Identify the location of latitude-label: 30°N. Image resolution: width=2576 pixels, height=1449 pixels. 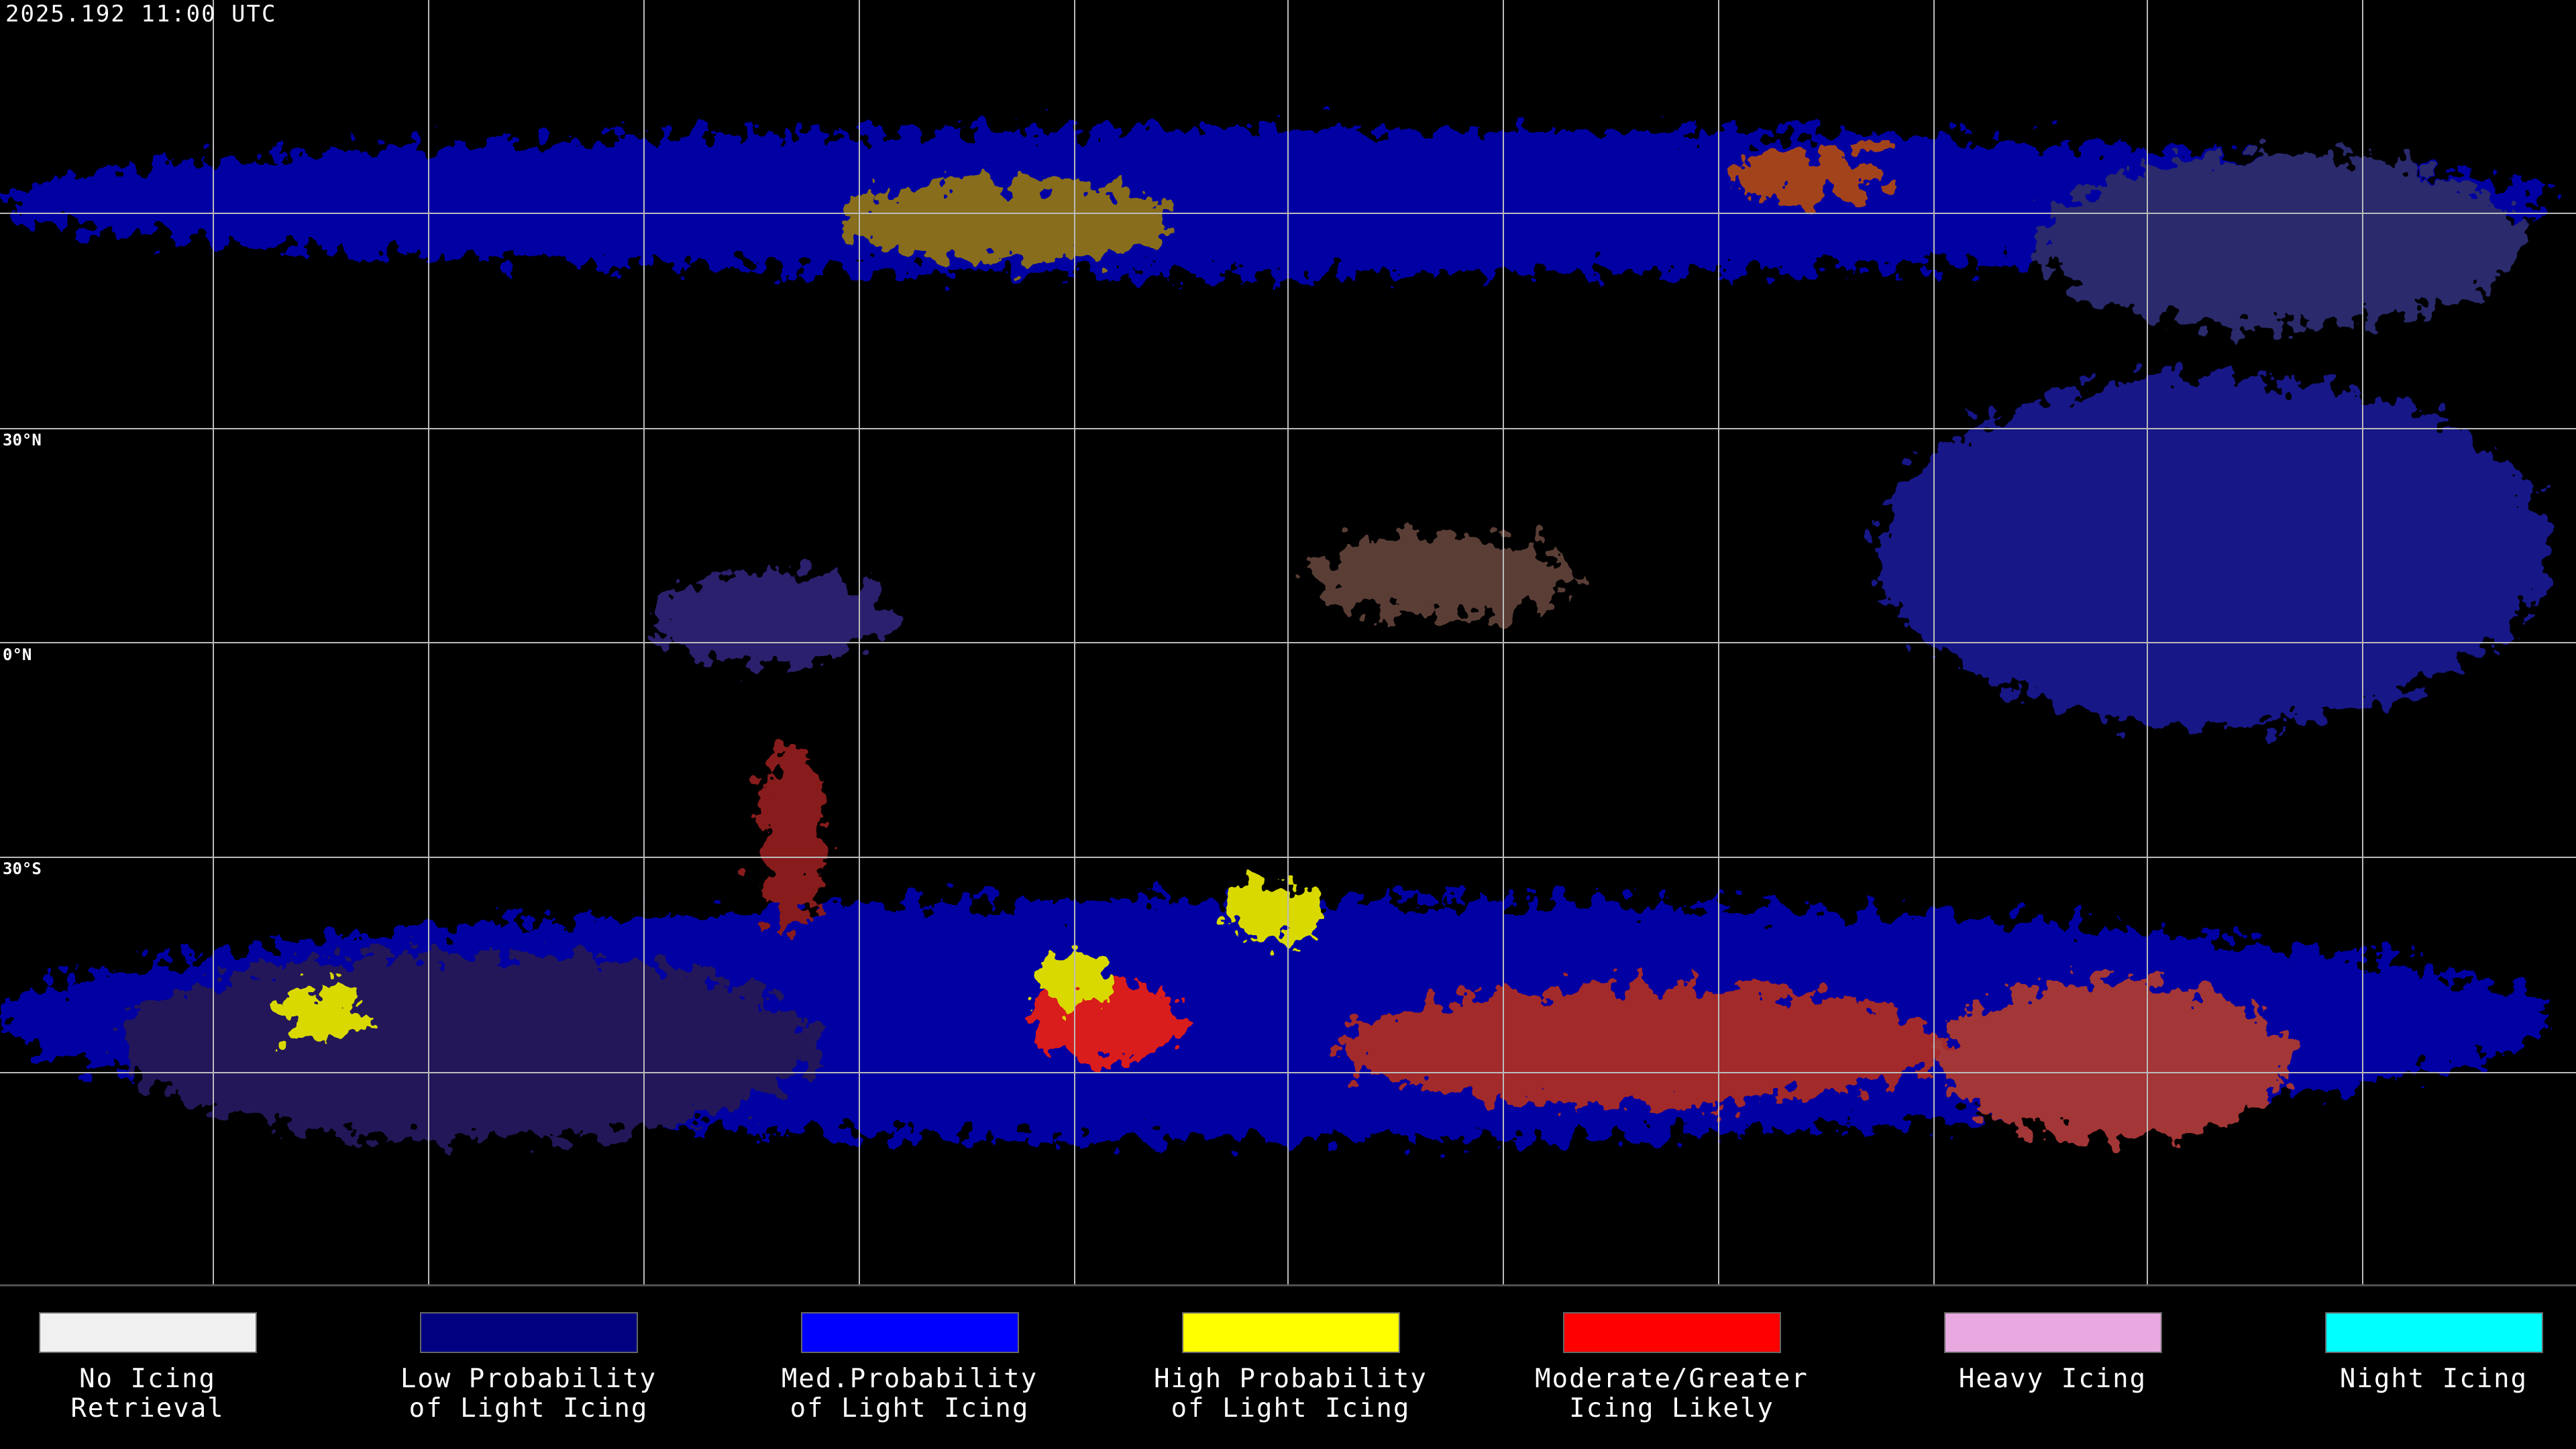
(22, 440).